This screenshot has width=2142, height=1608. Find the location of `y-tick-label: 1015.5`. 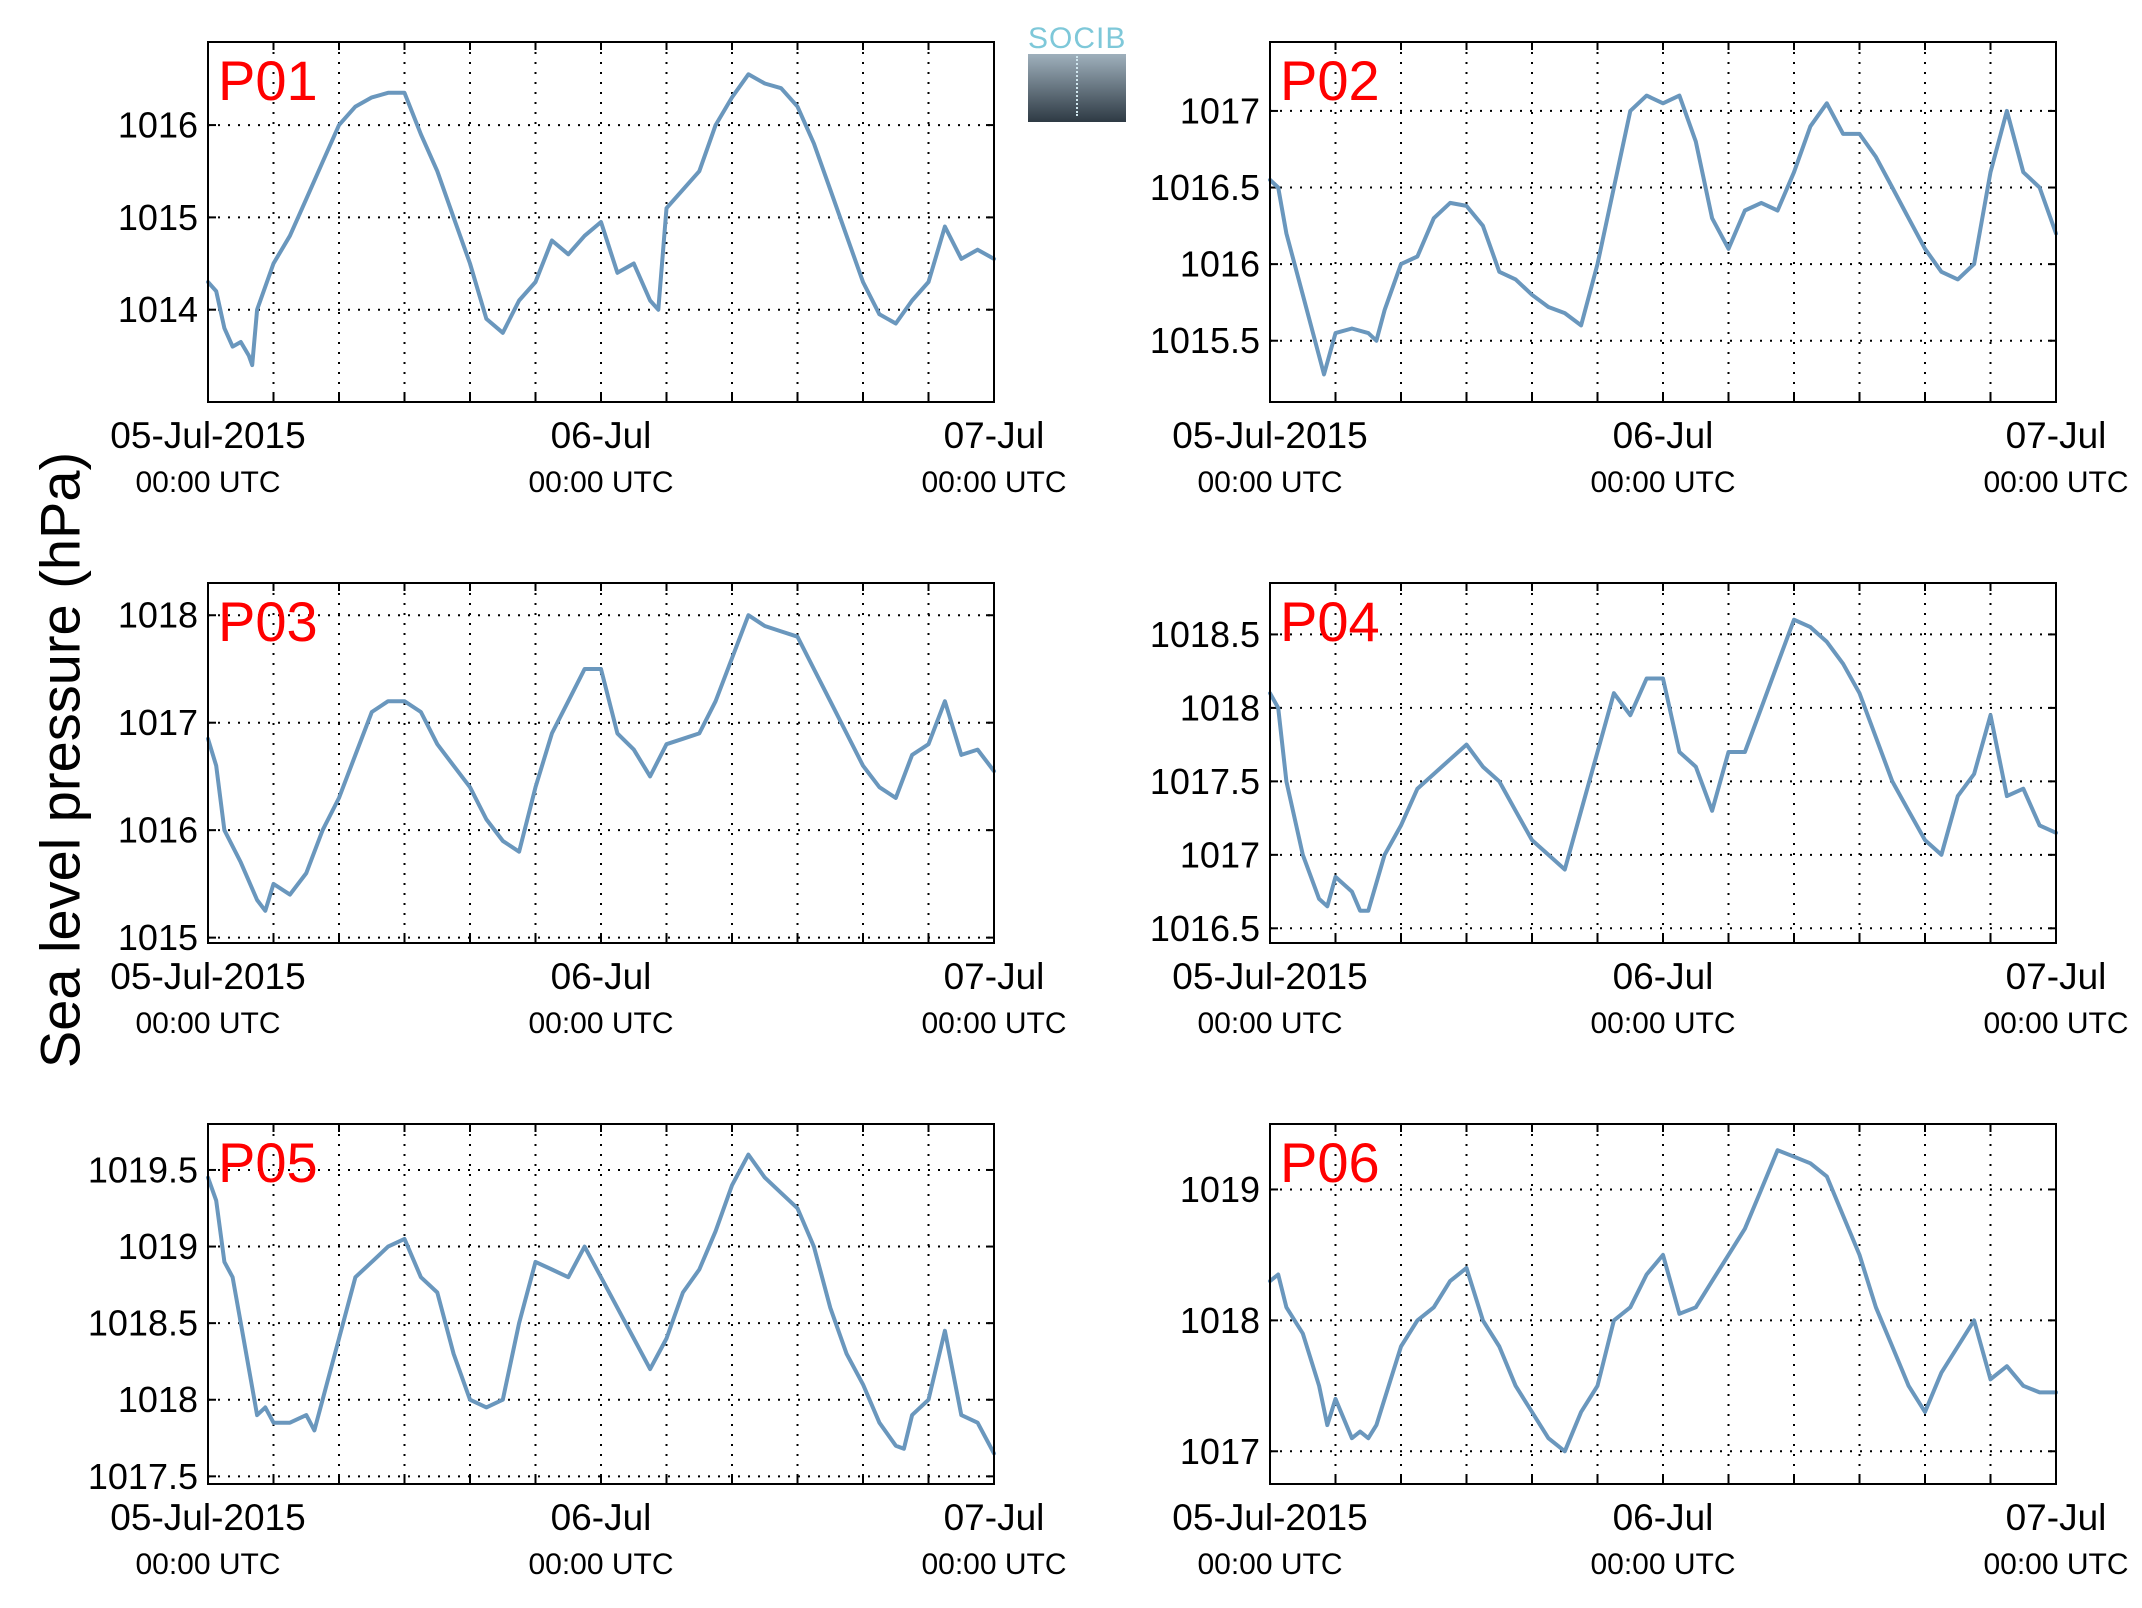

y-tick-label: 1015.5 is located at coordinates (1205, 340).